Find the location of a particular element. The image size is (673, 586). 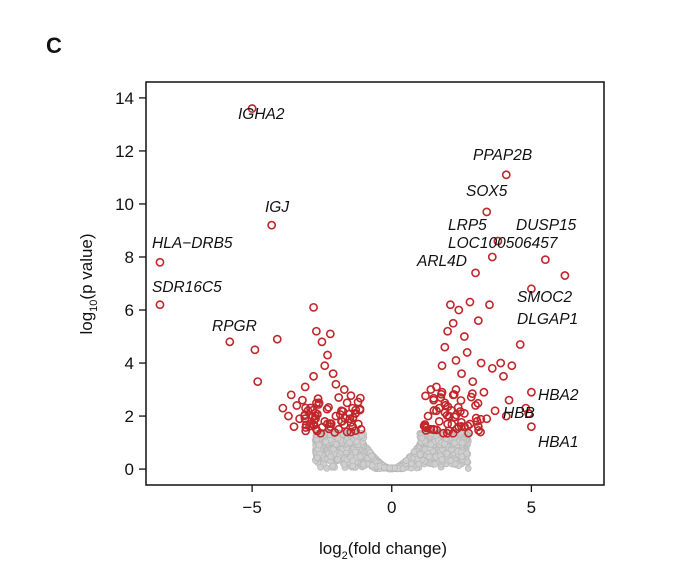

gene-label: IGHA2 is located at coordinates (261, 114).